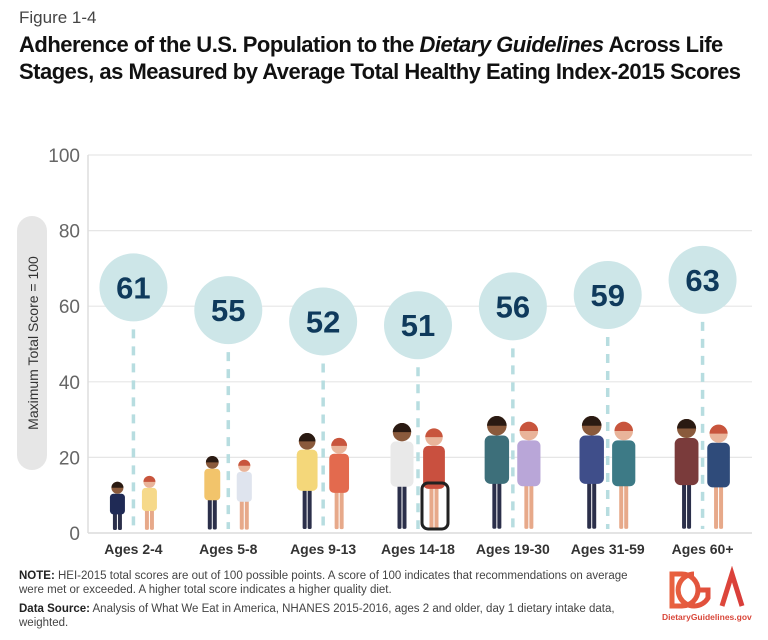 This screenshot has height=640, width=768. Describe the element at coordinates (69, 458) in the screenshot. I see `y-tick-label: 20` at that location.